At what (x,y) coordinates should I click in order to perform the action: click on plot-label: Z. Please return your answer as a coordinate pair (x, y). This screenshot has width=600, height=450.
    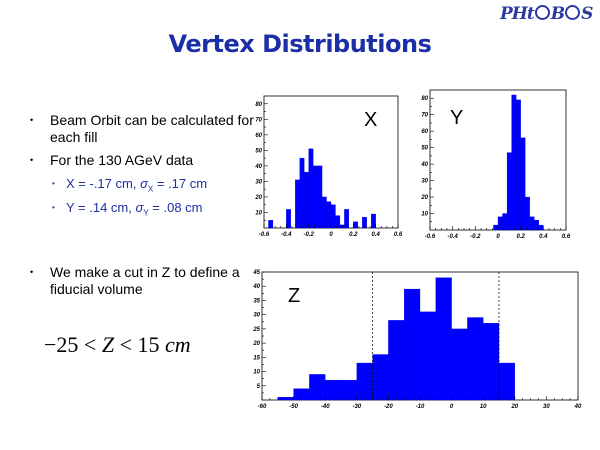
    Looking at the image, I should click on (294, 296).